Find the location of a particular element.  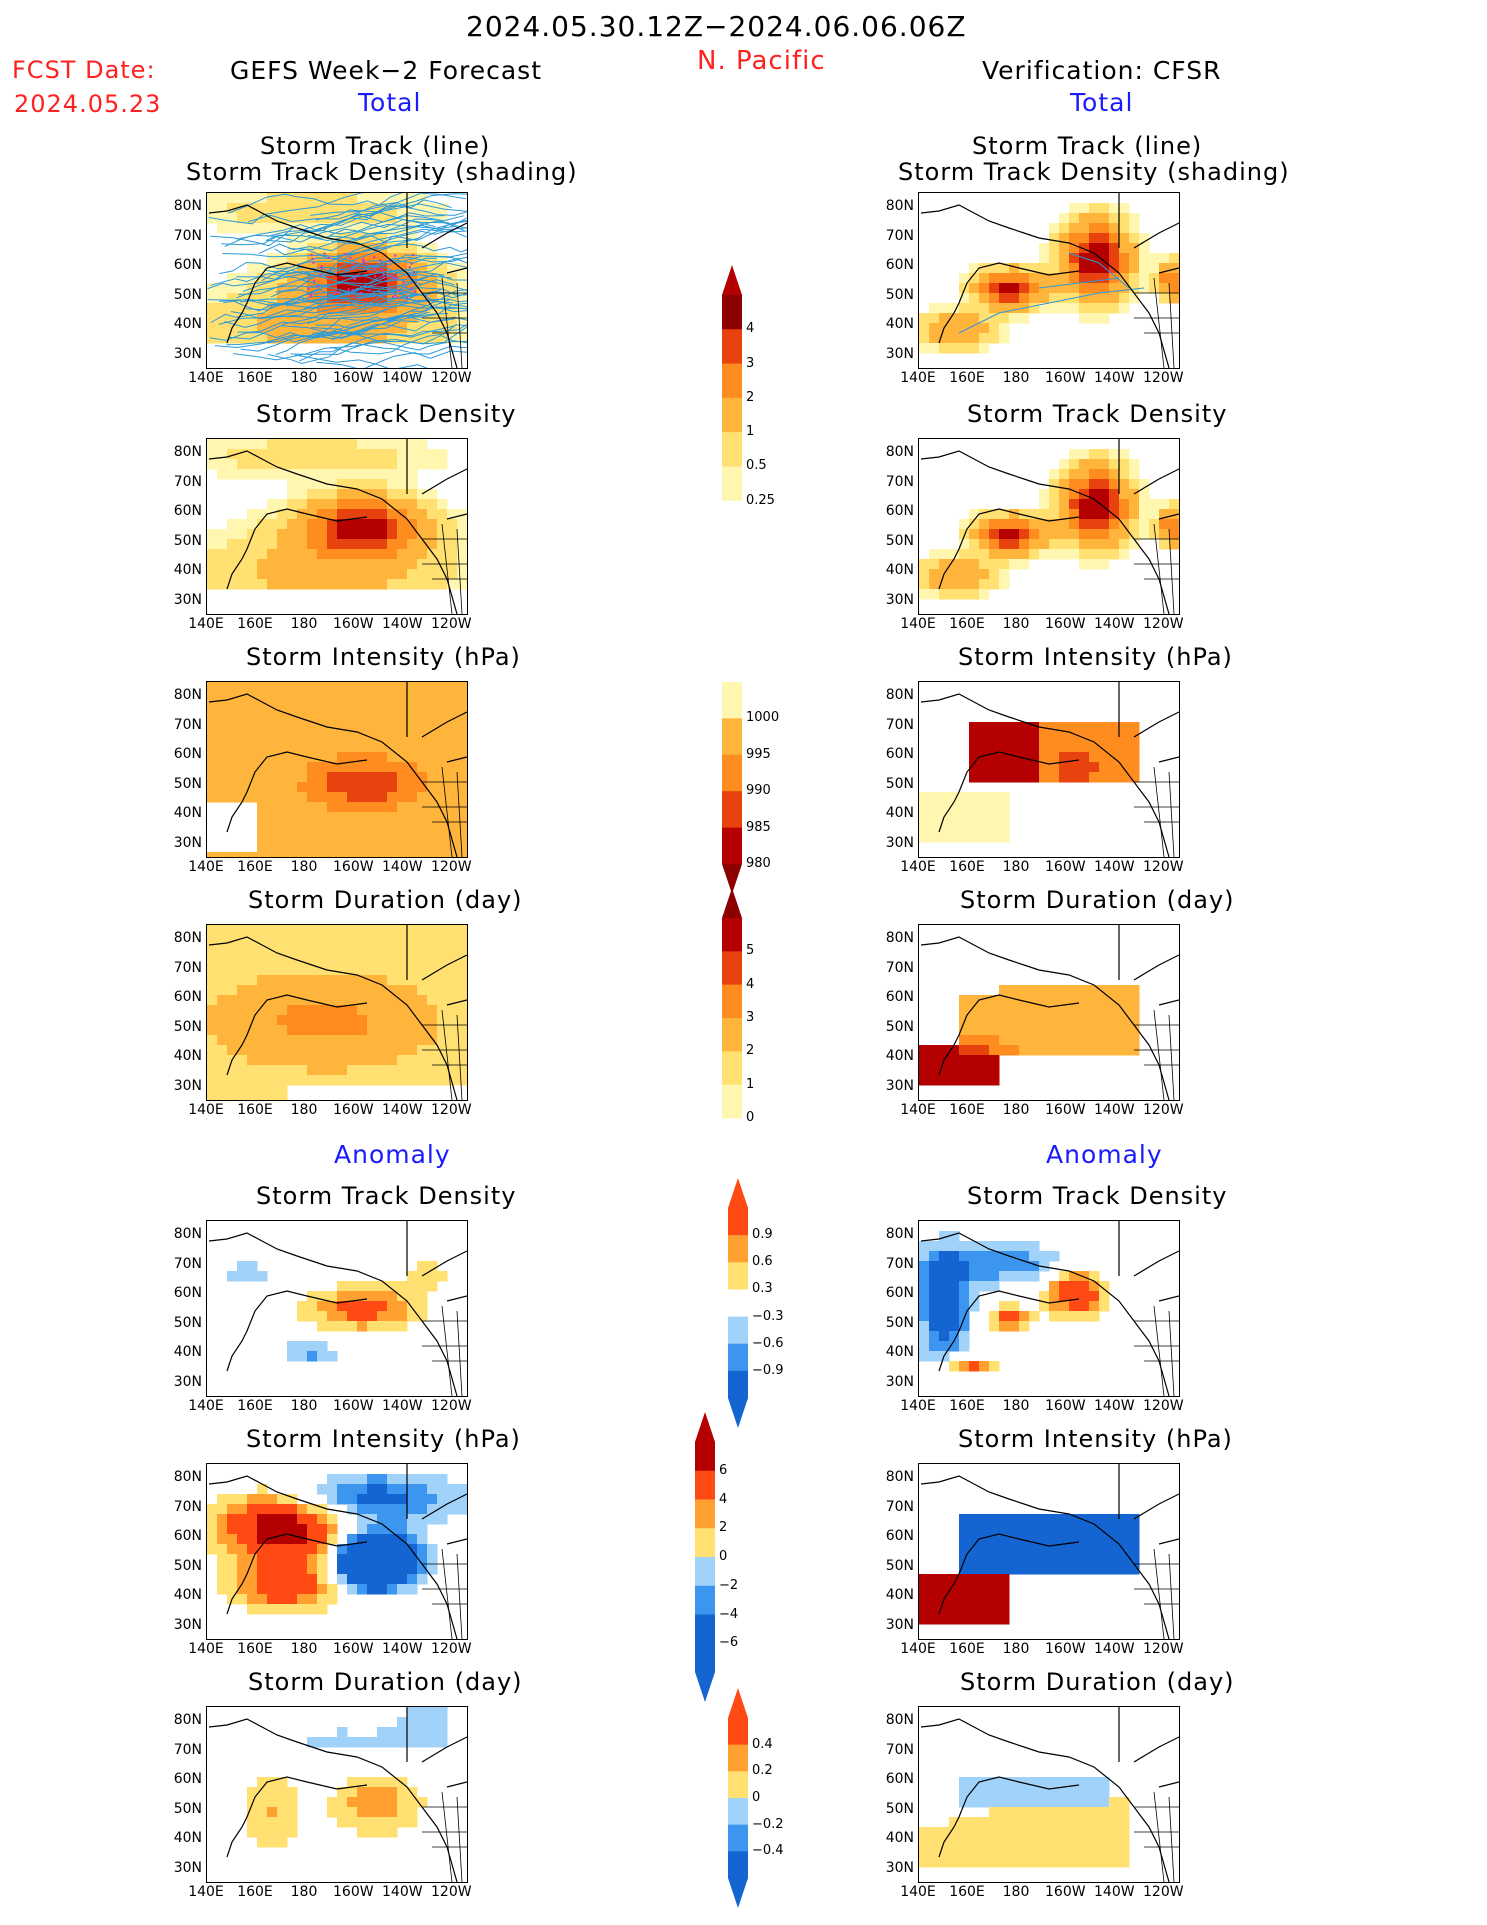

lon-label: 120W is located at coordinates (1163, 1110).